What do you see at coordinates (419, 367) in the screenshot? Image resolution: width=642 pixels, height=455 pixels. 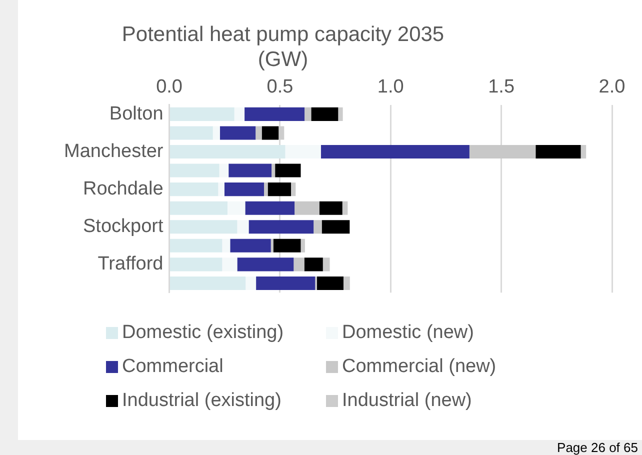 I see `legend-label: Commercial (new)` at bounding box center [419, 367].